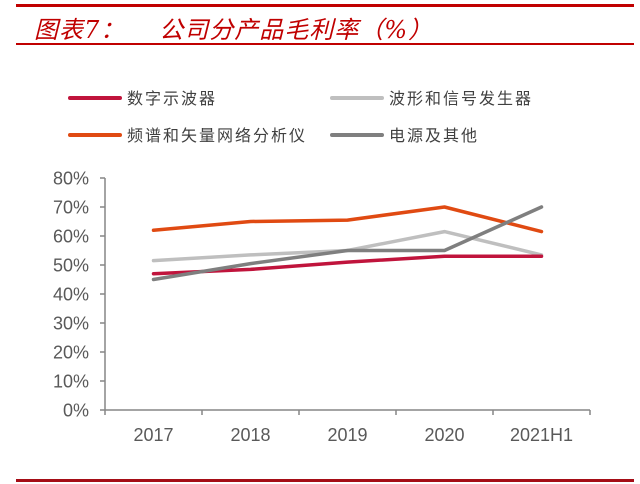  Describe the element at coordinates (541, 435) in the screenshot. I see `x-tick-label: 2021H1` at that location.